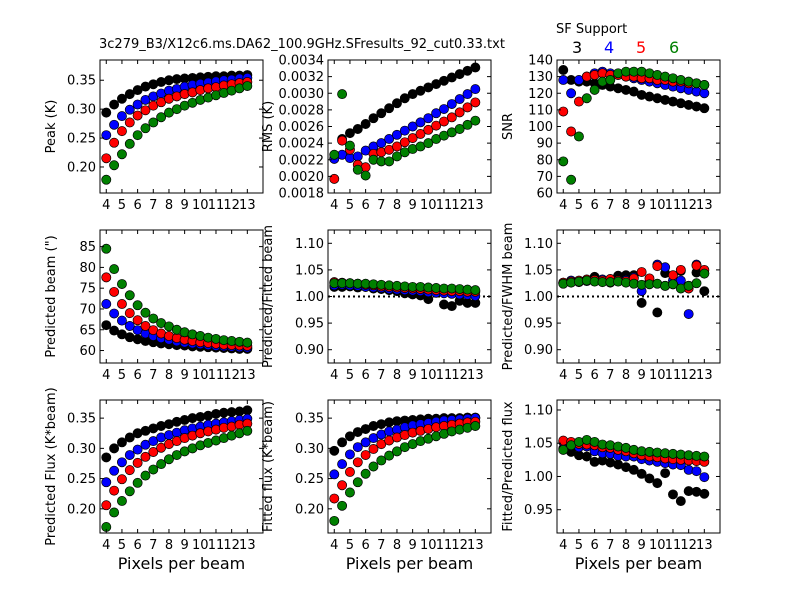  I want to click on y-tick-label: 0.0034, so click(302, 61).